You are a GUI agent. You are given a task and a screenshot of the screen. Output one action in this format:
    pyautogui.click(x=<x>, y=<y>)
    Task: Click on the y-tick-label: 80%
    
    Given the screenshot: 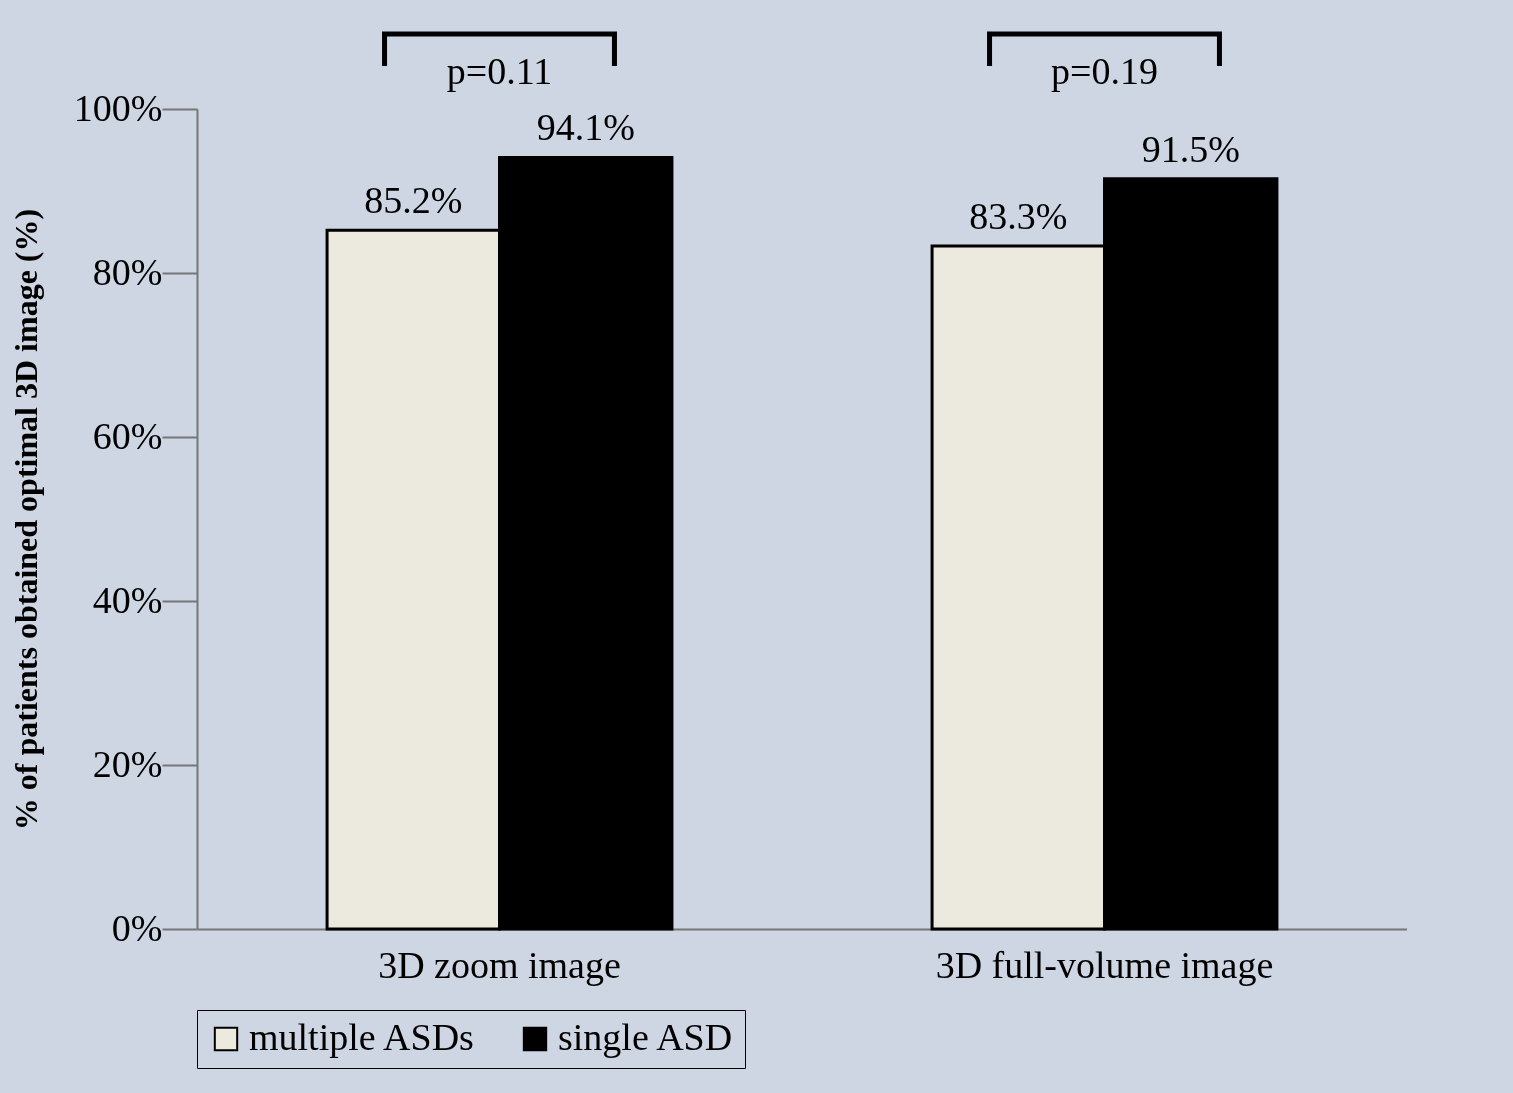 What is the action you would take?
    pyautogui.click(x=127, y=271)
    